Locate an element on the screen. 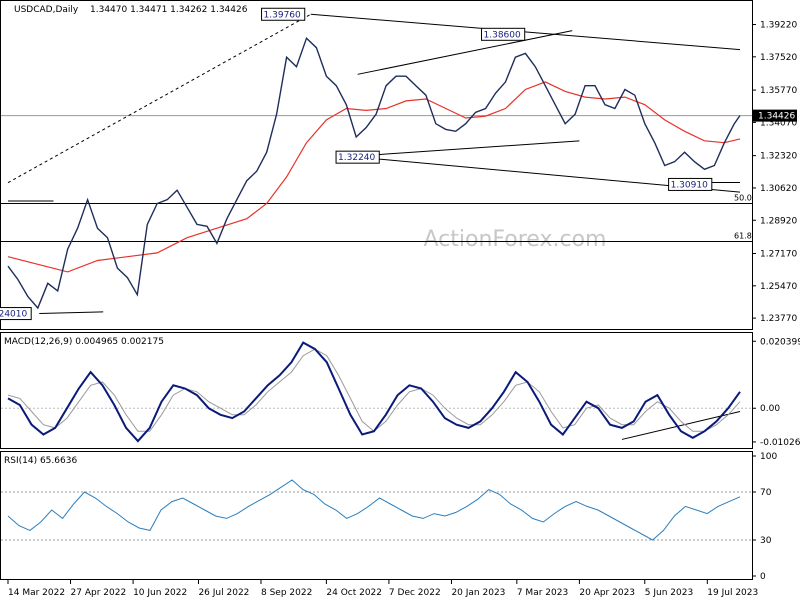  watermark: ActionForex.com is located at coordinates (515, 239).